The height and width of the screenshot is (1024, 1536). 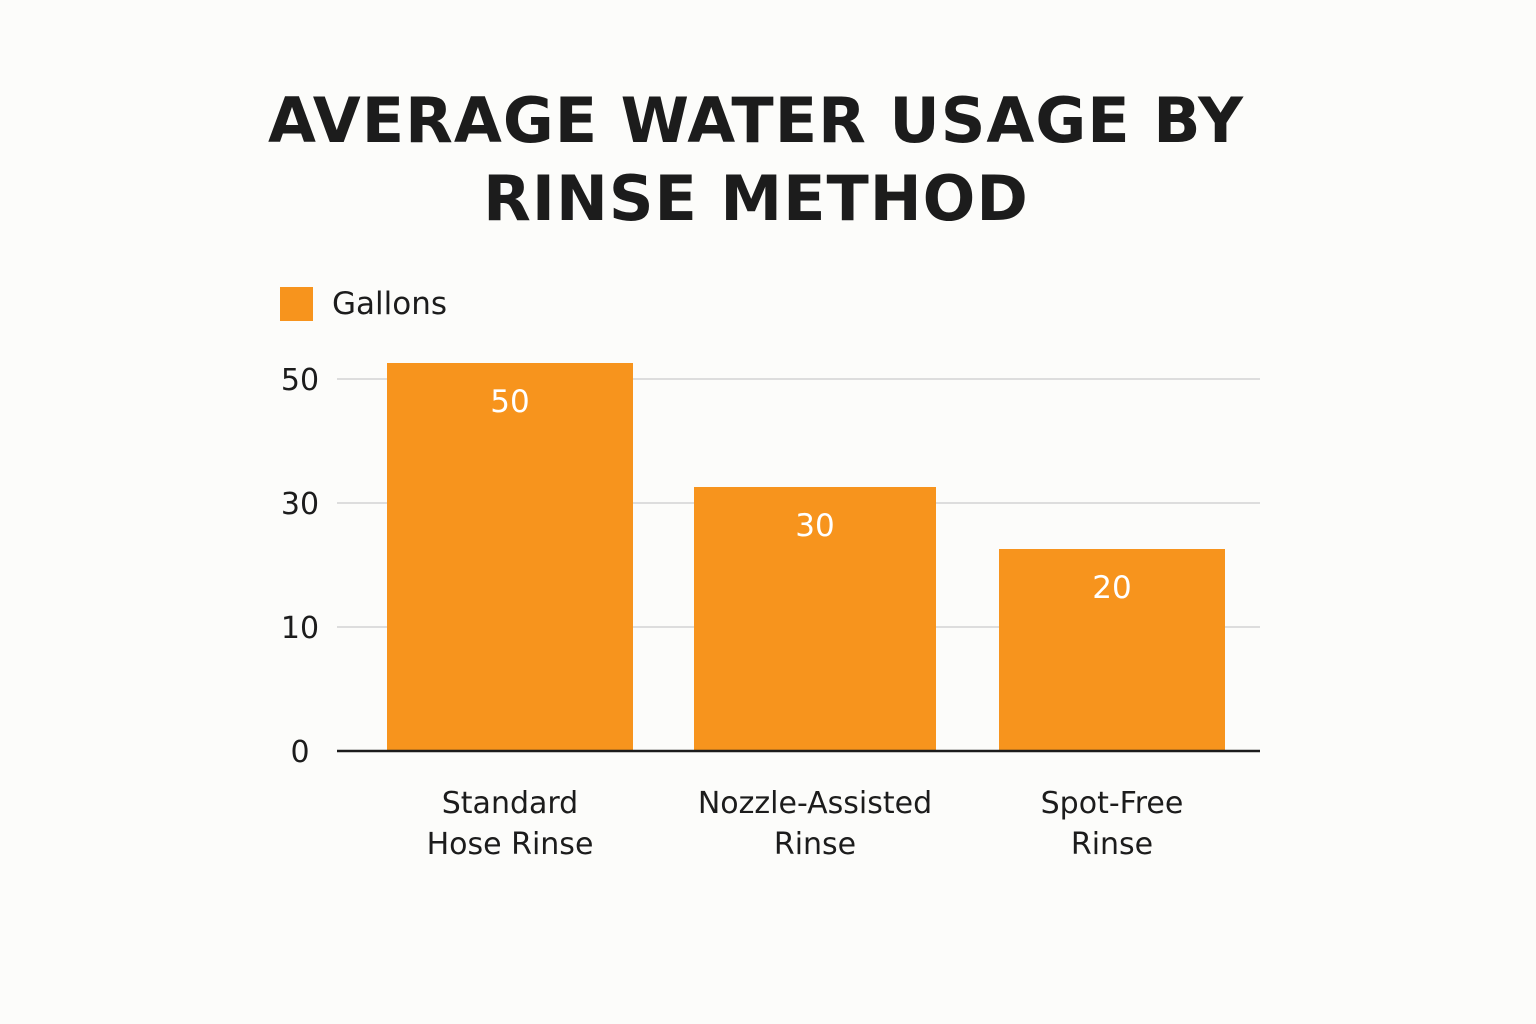 What do you see at coordinates (300, 628) in the screenshot?
I see `y-tick-label-10: 10` at bounding box center [300, 628].